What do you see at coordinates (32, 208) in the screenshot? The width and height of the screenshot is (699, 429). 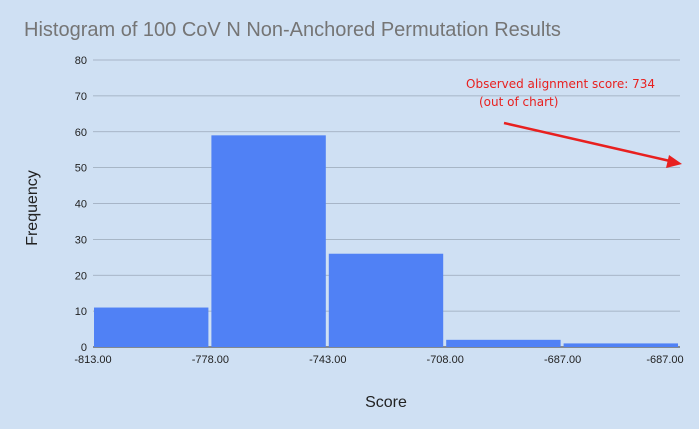 I see `y-axis-title: Frequency` at bounding box center [32, 208].